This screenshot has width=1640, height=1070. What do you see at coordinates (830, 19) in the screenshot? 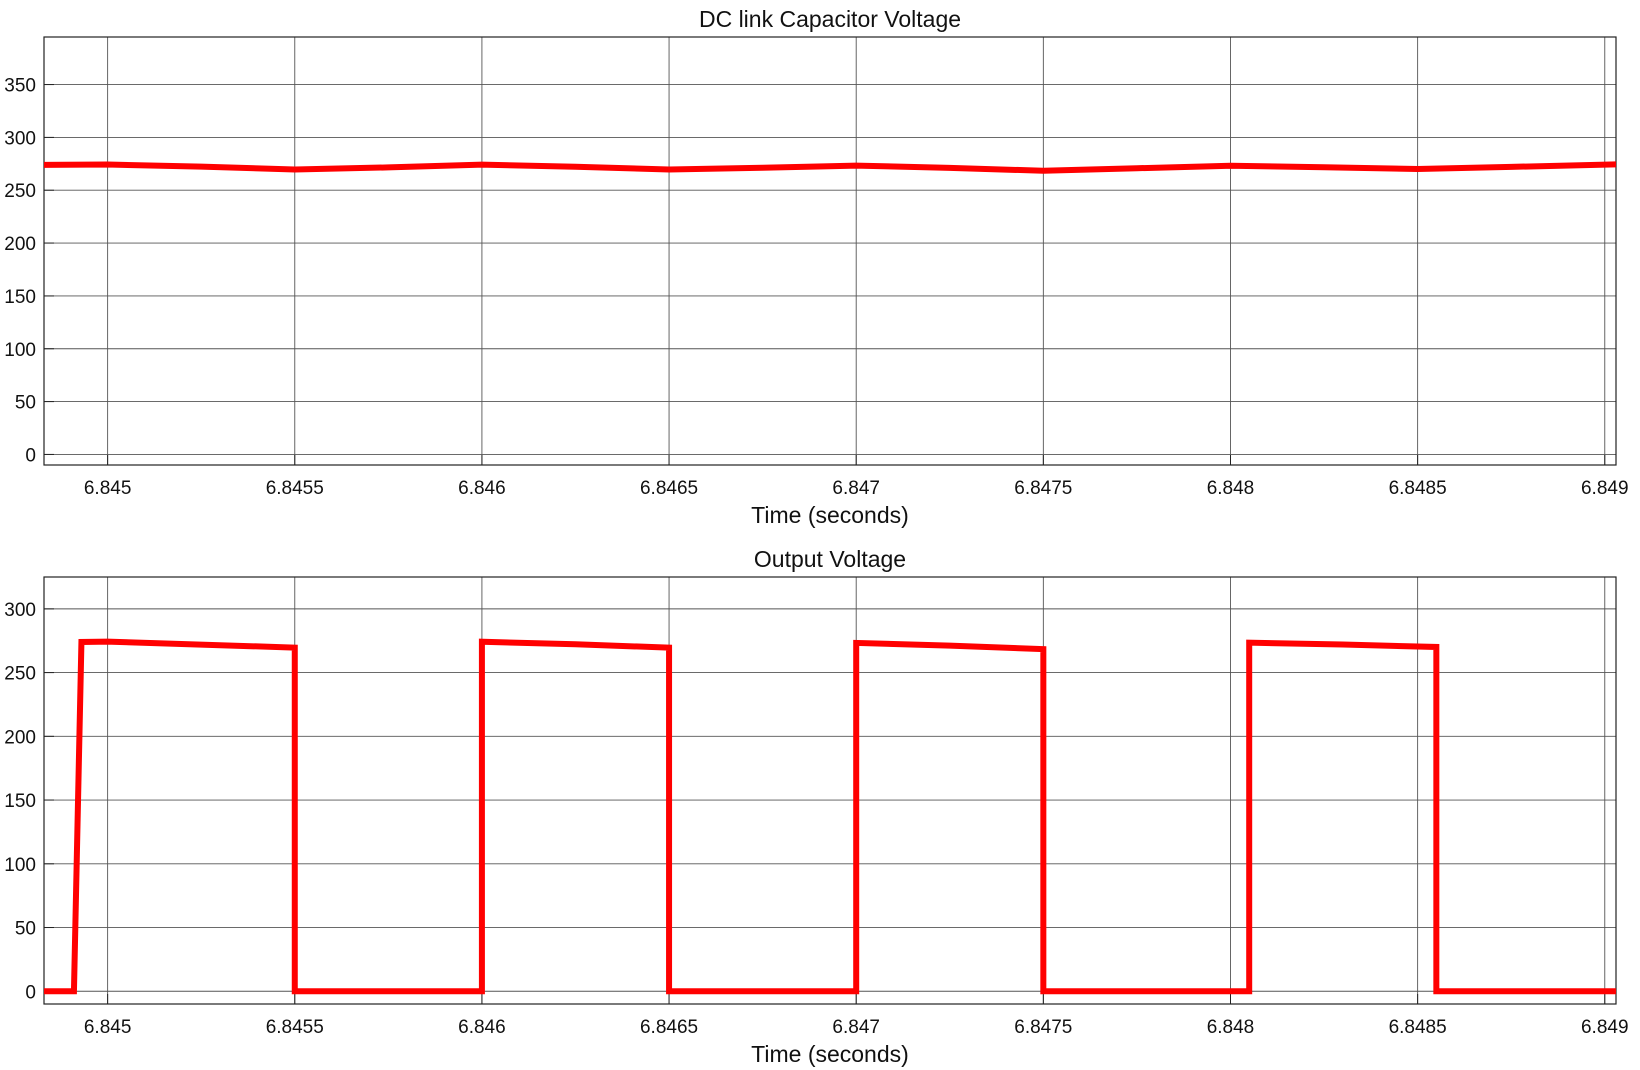
I see `chart-title: DC link Capacitor Voltage` at bounding box center [830, 19].